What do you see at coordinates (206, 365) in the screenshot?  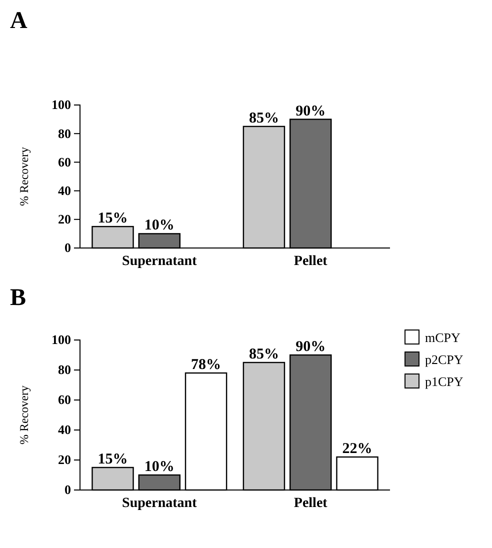 I see `data-label: 78%` at bounding box center [206, 365].